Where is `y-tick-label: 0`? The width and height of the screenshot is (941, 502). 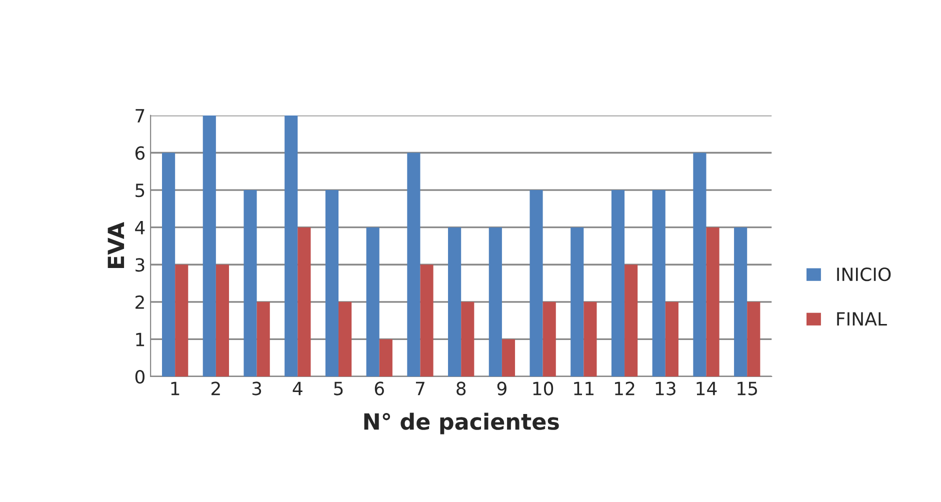 y-tick-label: 0 is located at coordinates (139, 377).